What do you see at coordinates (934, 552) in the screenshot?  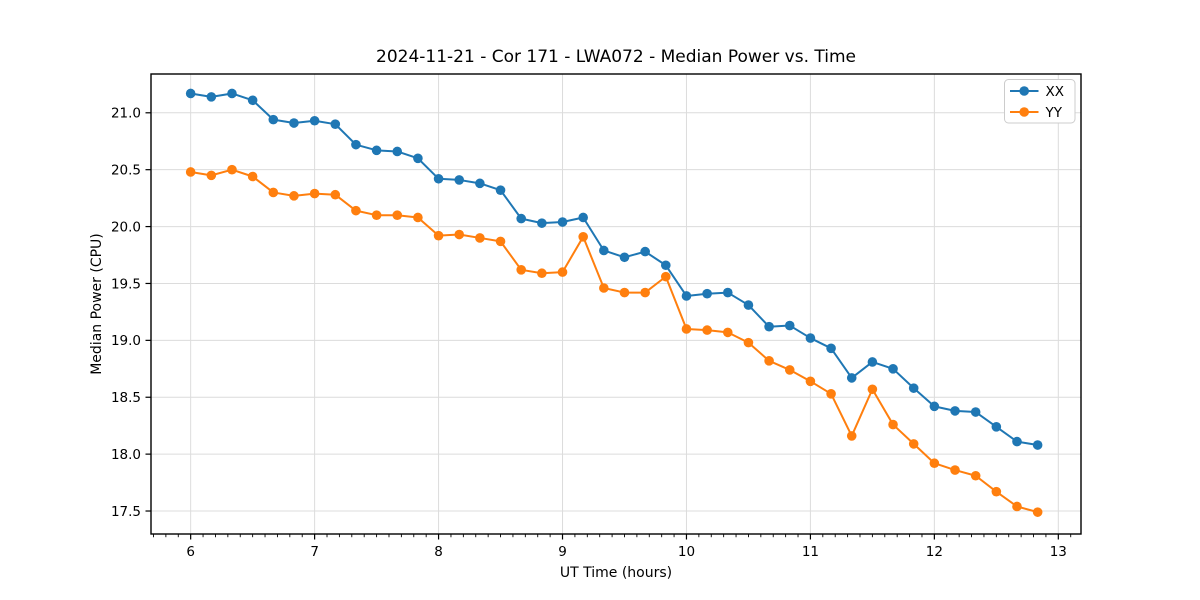 I see `x-tick-label: 12` at bounding box center [934, 552].